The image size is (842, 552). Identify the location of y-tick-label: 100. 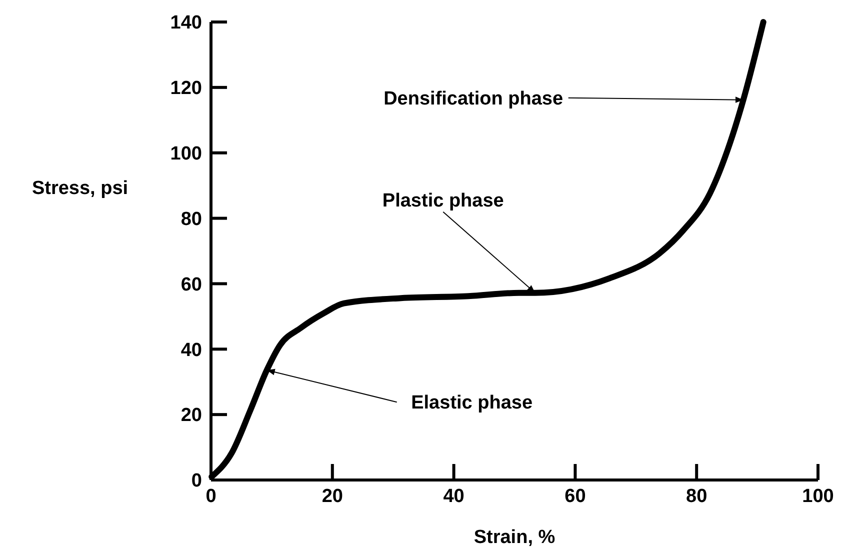
(186, 154).